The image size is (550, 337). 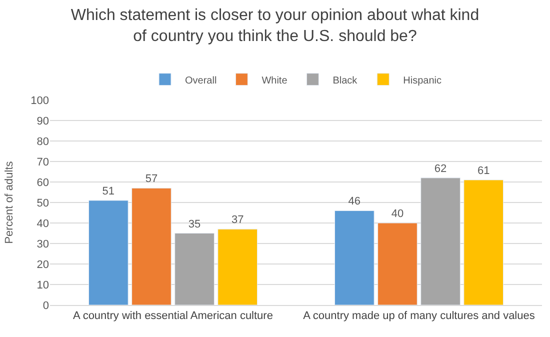 I want to click on y-axis-title: Percent of adults, so click(x=9, y=202).